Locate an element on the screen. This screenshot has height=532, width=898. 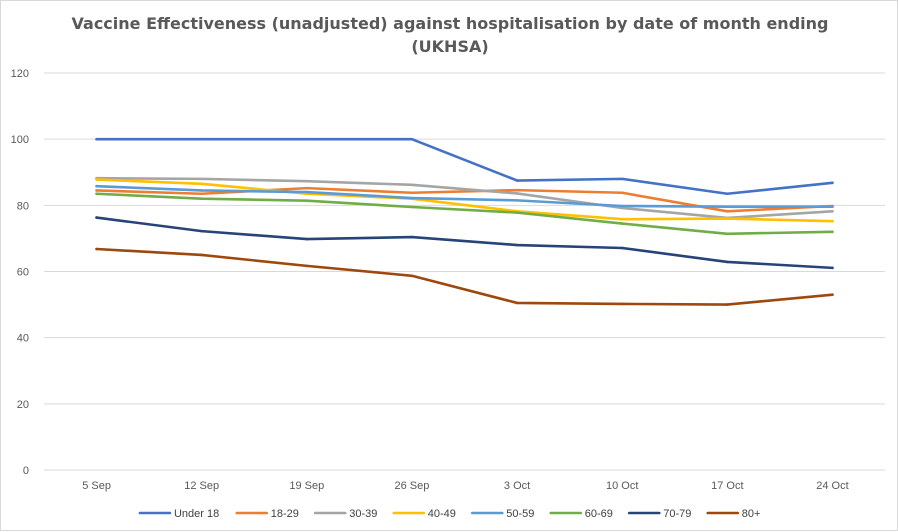
y-tick-label: 20 is located at coordinates (23, 405).